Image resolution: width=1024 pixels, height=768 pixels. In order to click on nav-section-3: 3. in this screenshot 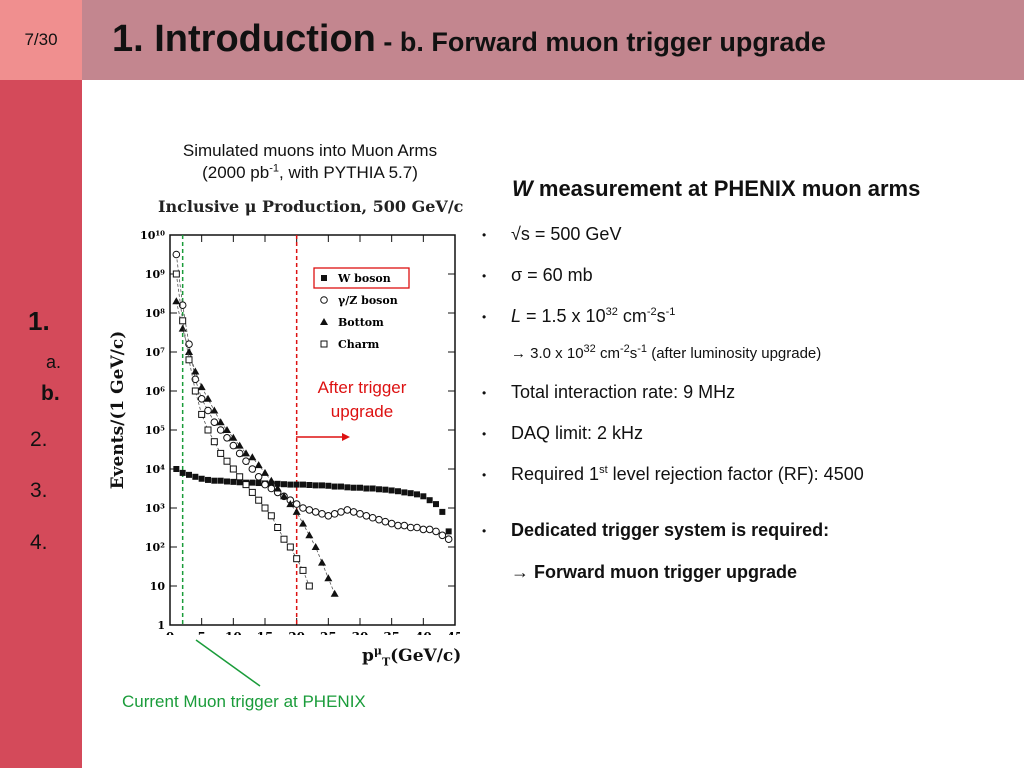, I will do `click(39, 490)`.